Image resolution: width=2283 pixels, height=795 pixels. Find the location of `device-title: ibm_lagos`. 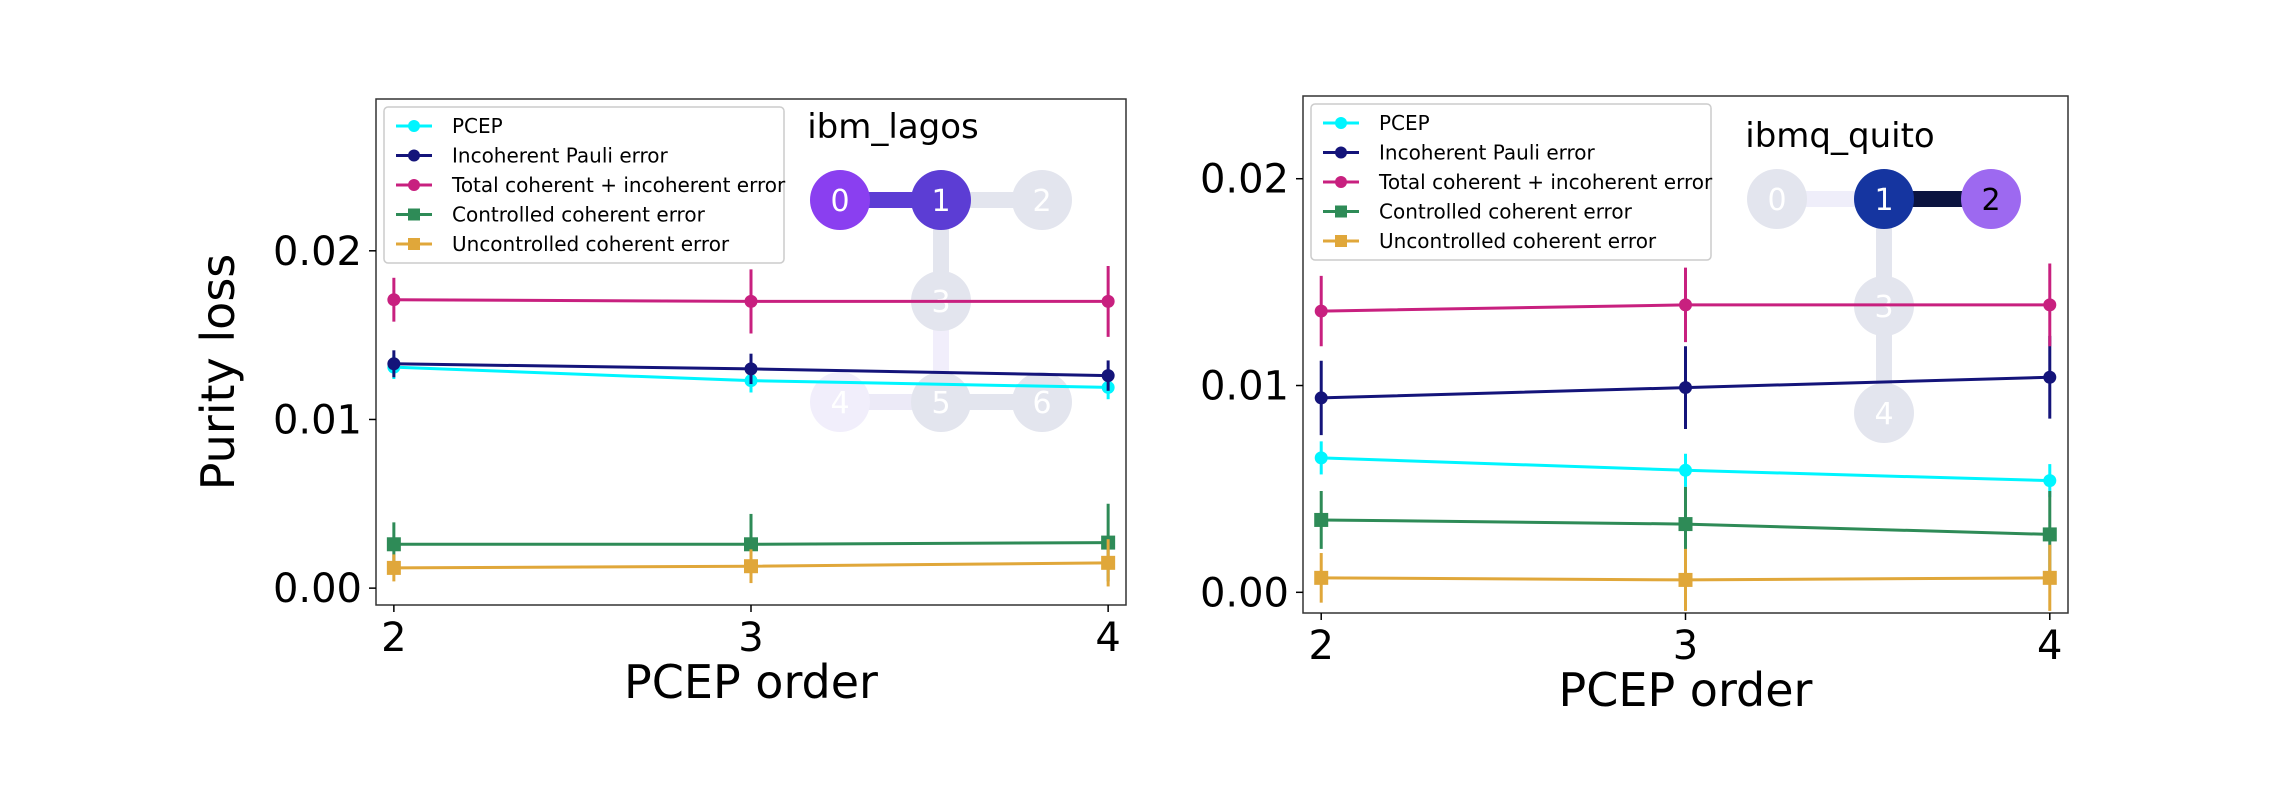

device-title: ibm_lagos is located at coordinates (893, 127).